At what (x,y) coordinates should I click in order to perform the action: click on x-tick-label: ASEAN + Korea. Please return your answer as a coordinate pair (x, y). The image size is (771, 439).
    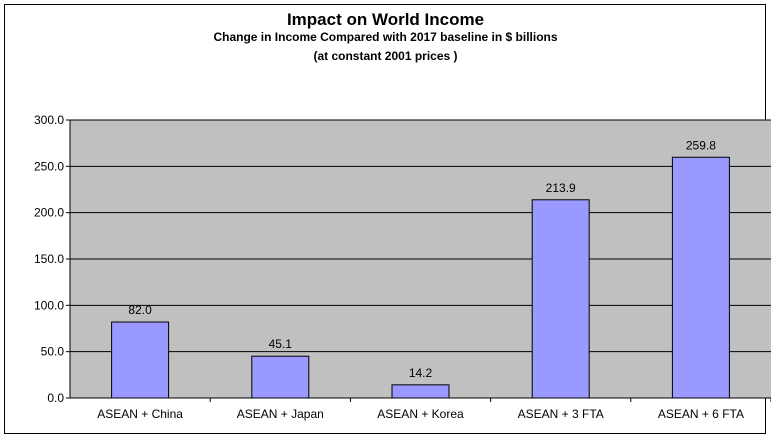
    Looking at the image, I should click on (420, 414).